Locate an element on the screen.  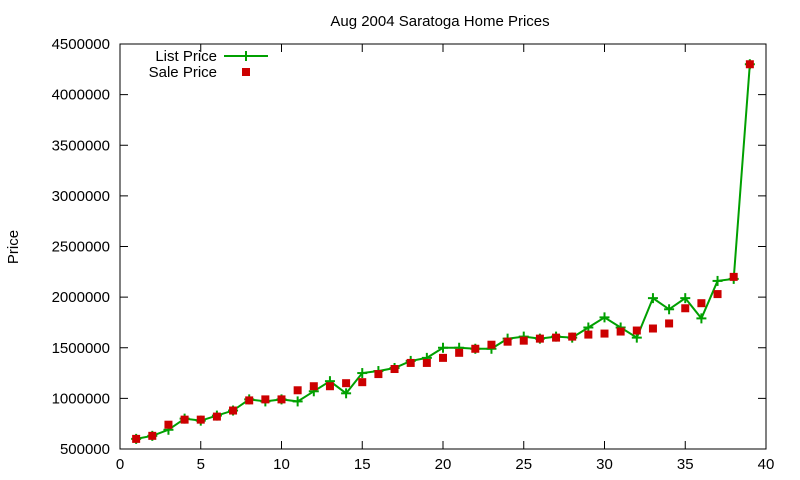
x-tick-label: 40 is located at coordinates (766, 464).